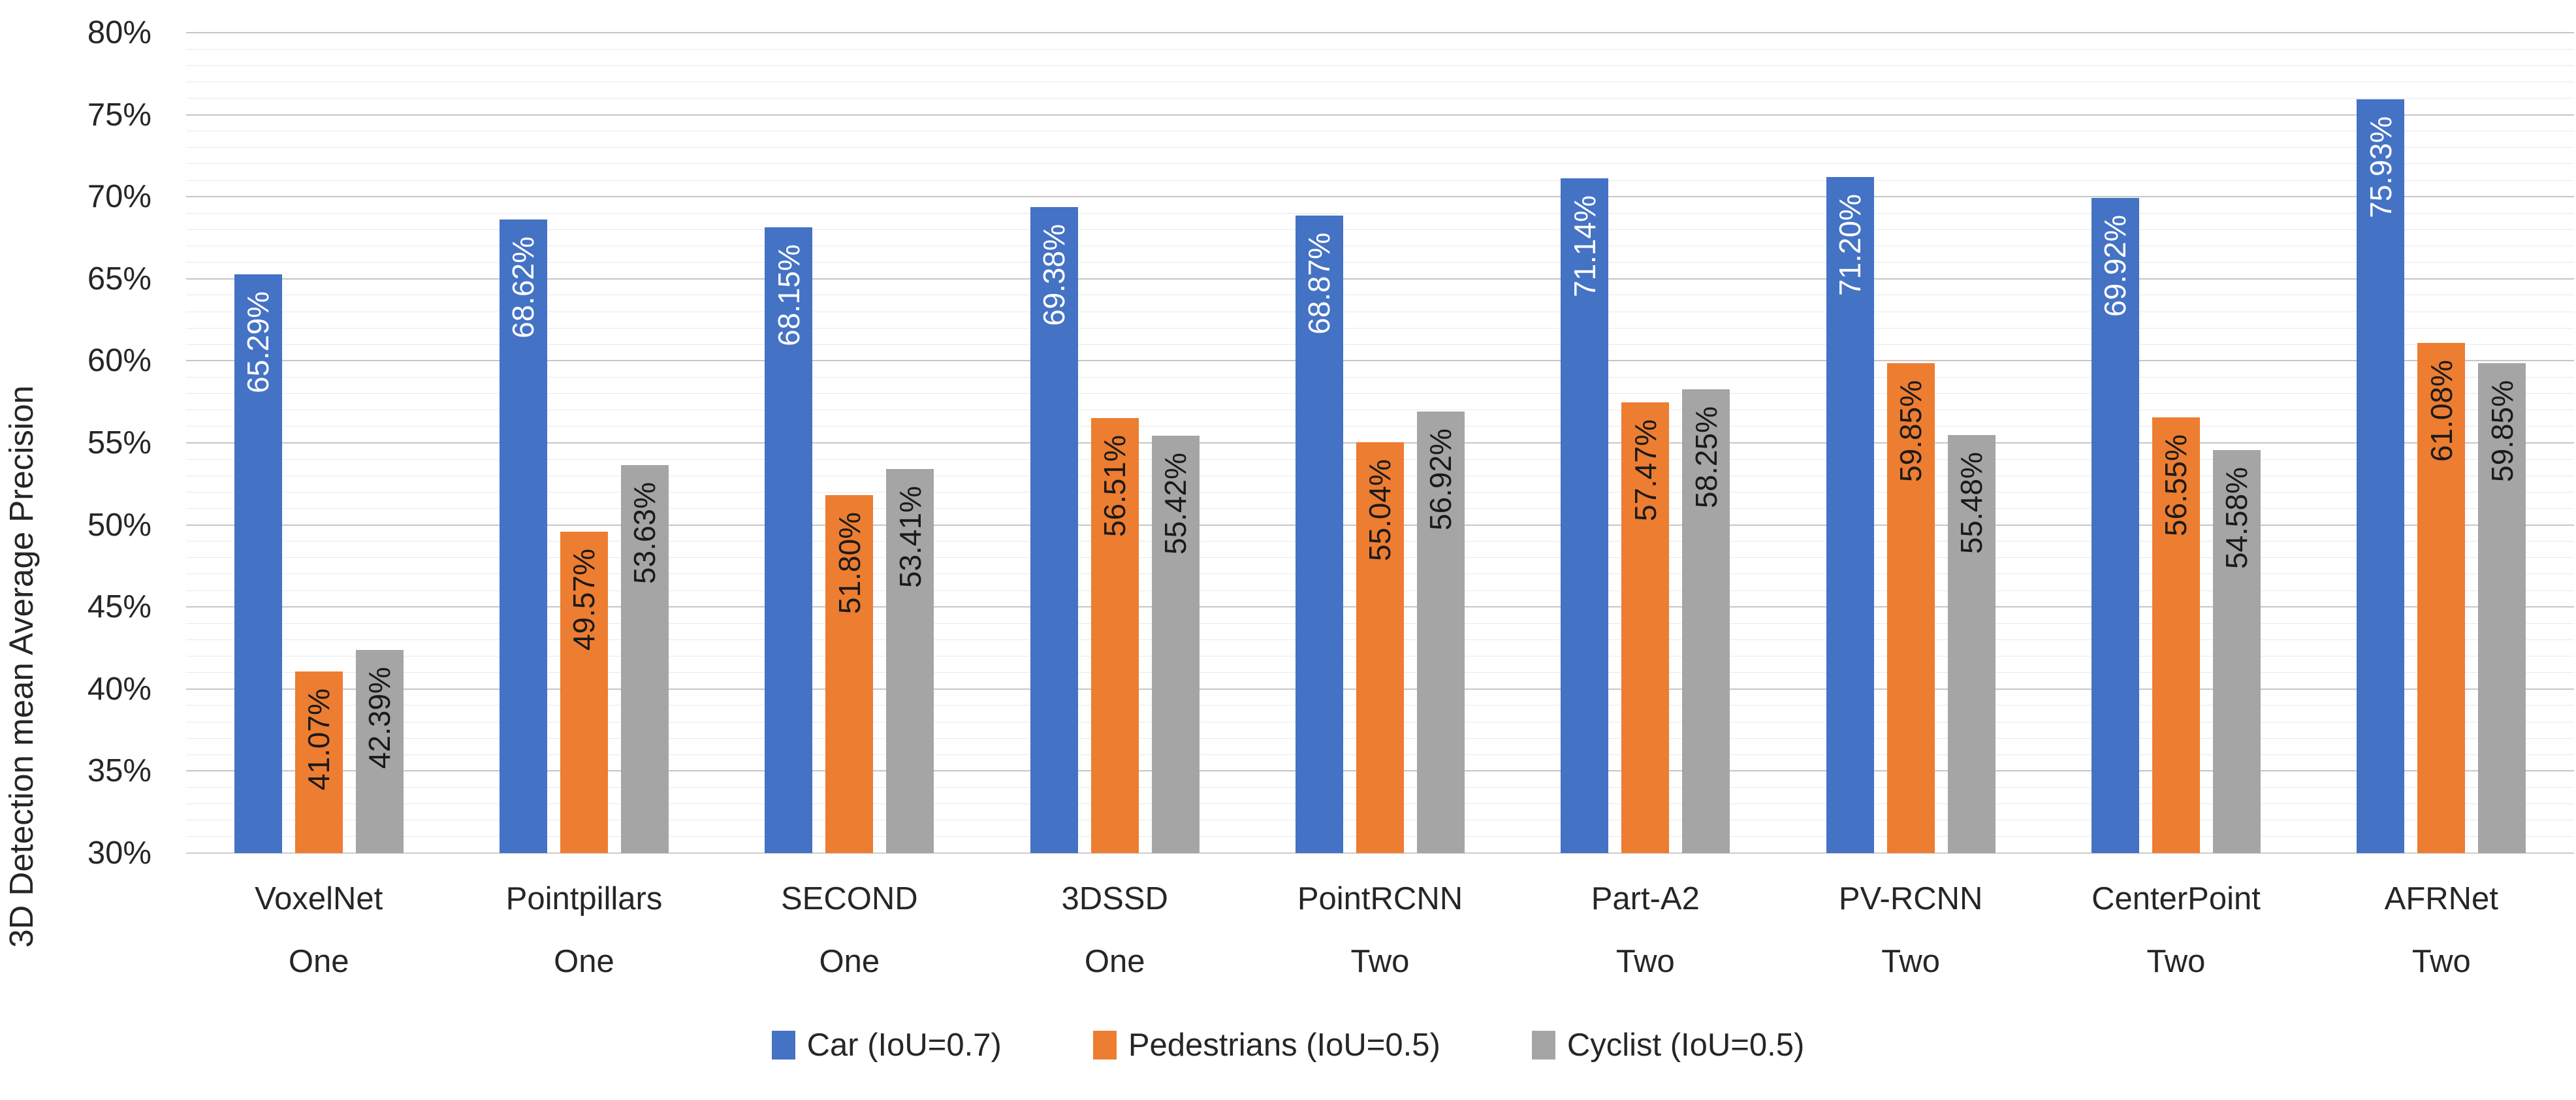  Describe the element at coordinates (319, 739) in the screenshot. I see `bar-value-label: 41.07%` at that location.